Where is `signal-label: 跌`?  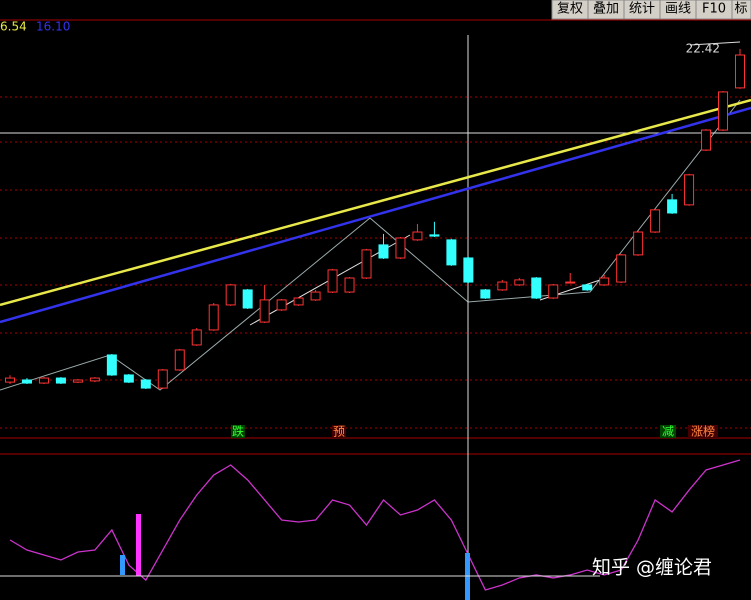
signal-label: 跌 is located at coordinates (238, 431).